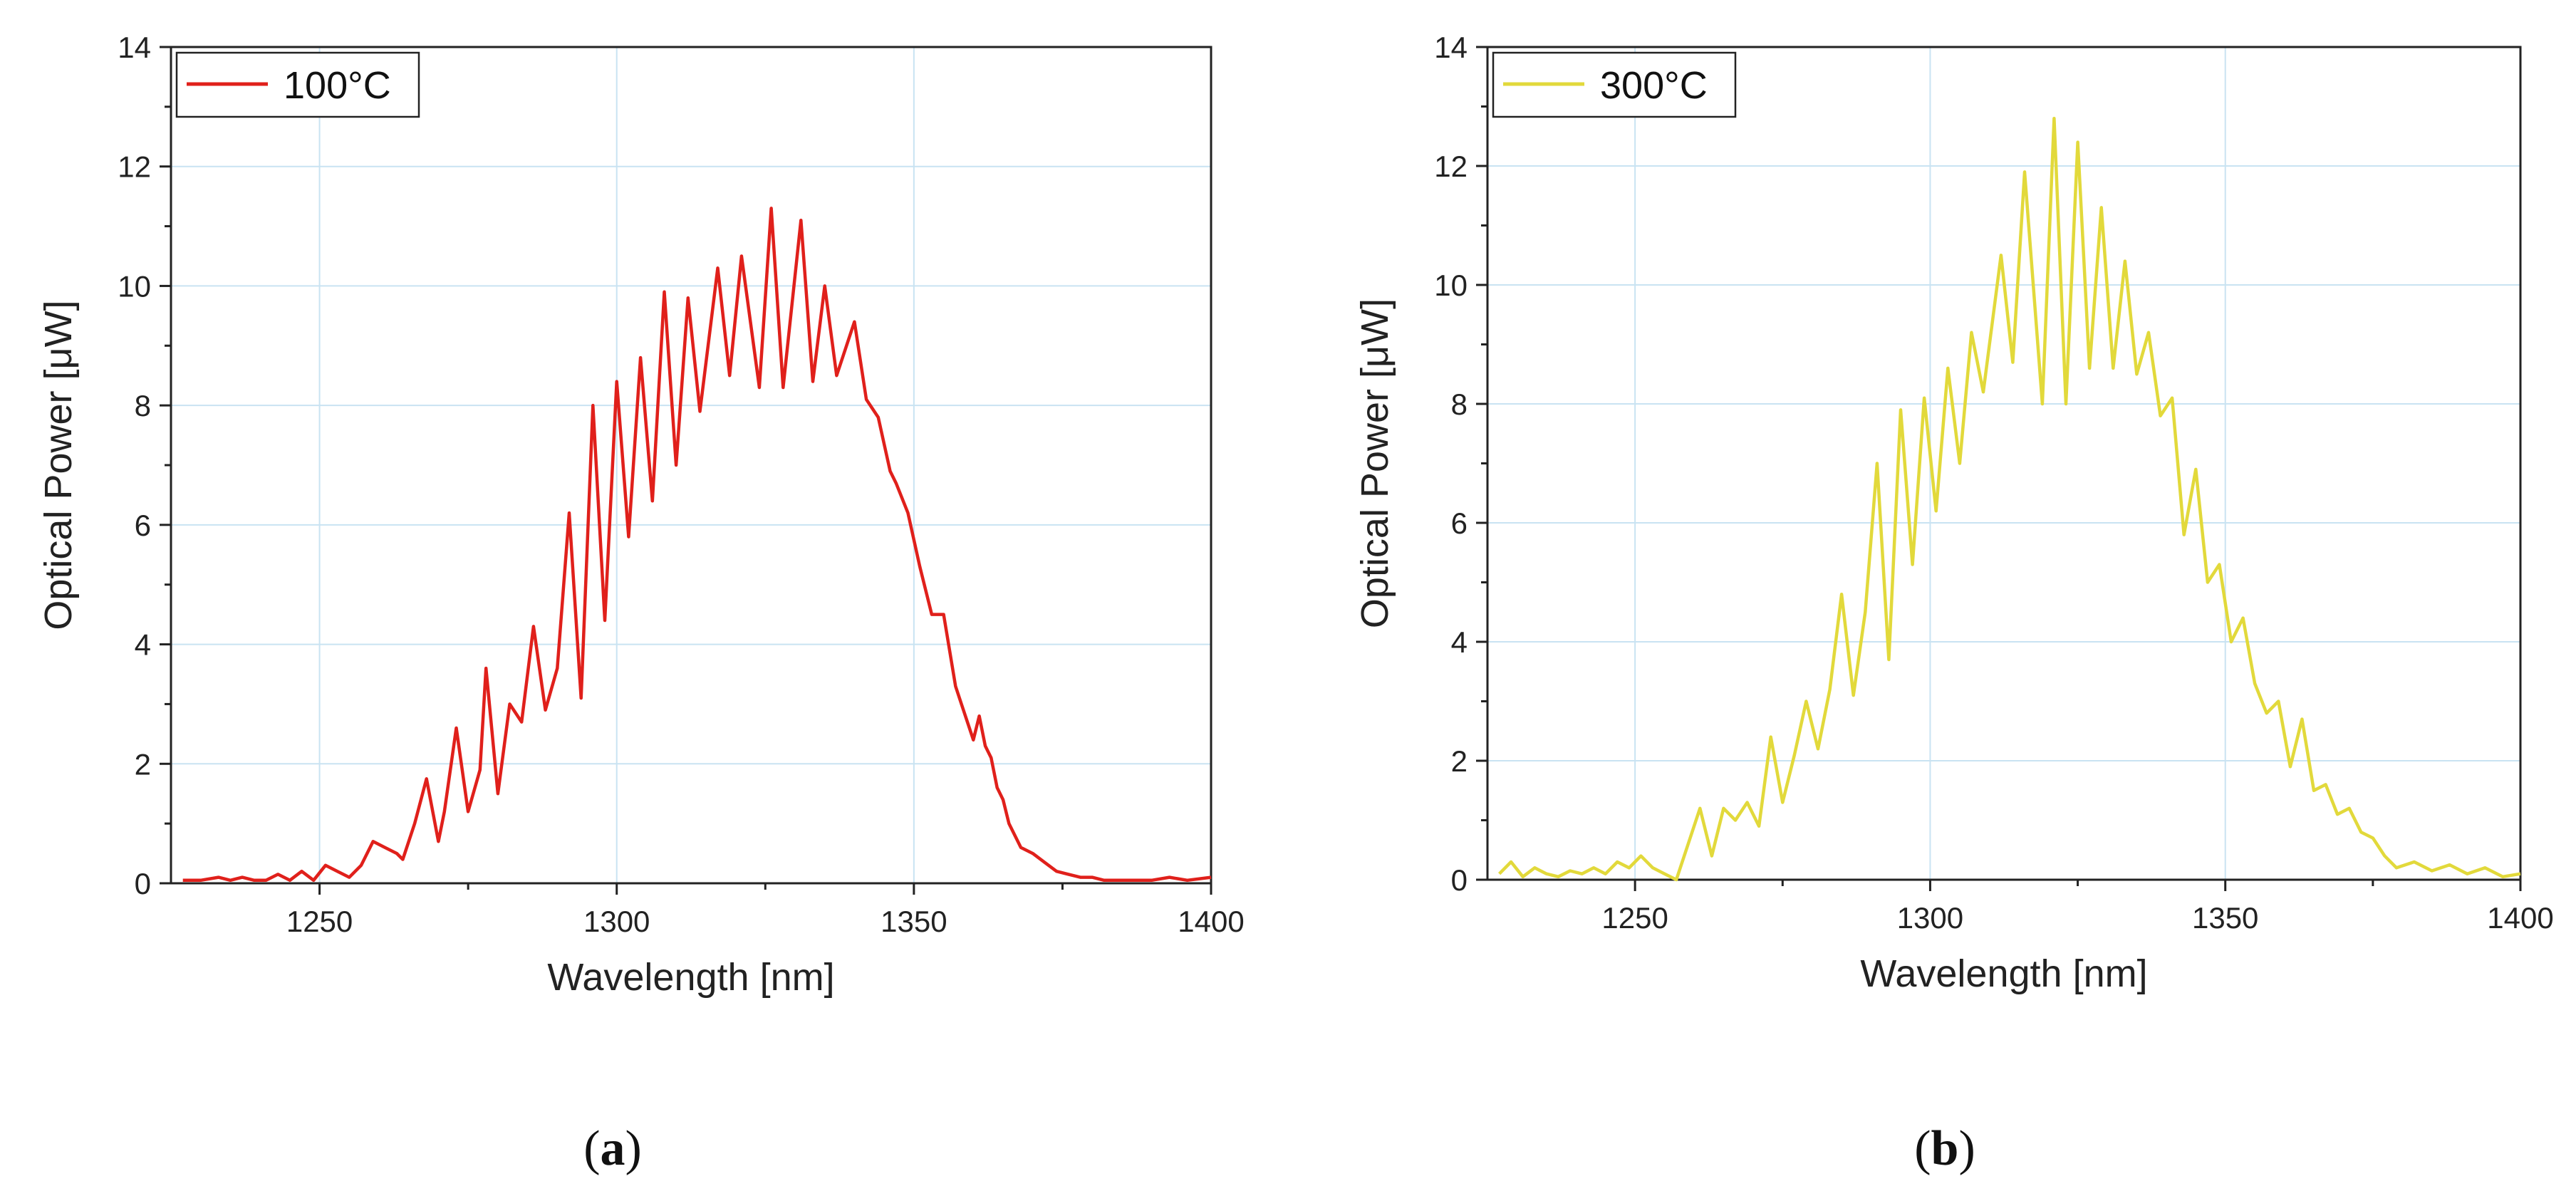 The image size is (2576, 1191). Describe the element at coordinates (1654, 85) in the screenshot. I see `legend-label-300c: 300°C` at that location.